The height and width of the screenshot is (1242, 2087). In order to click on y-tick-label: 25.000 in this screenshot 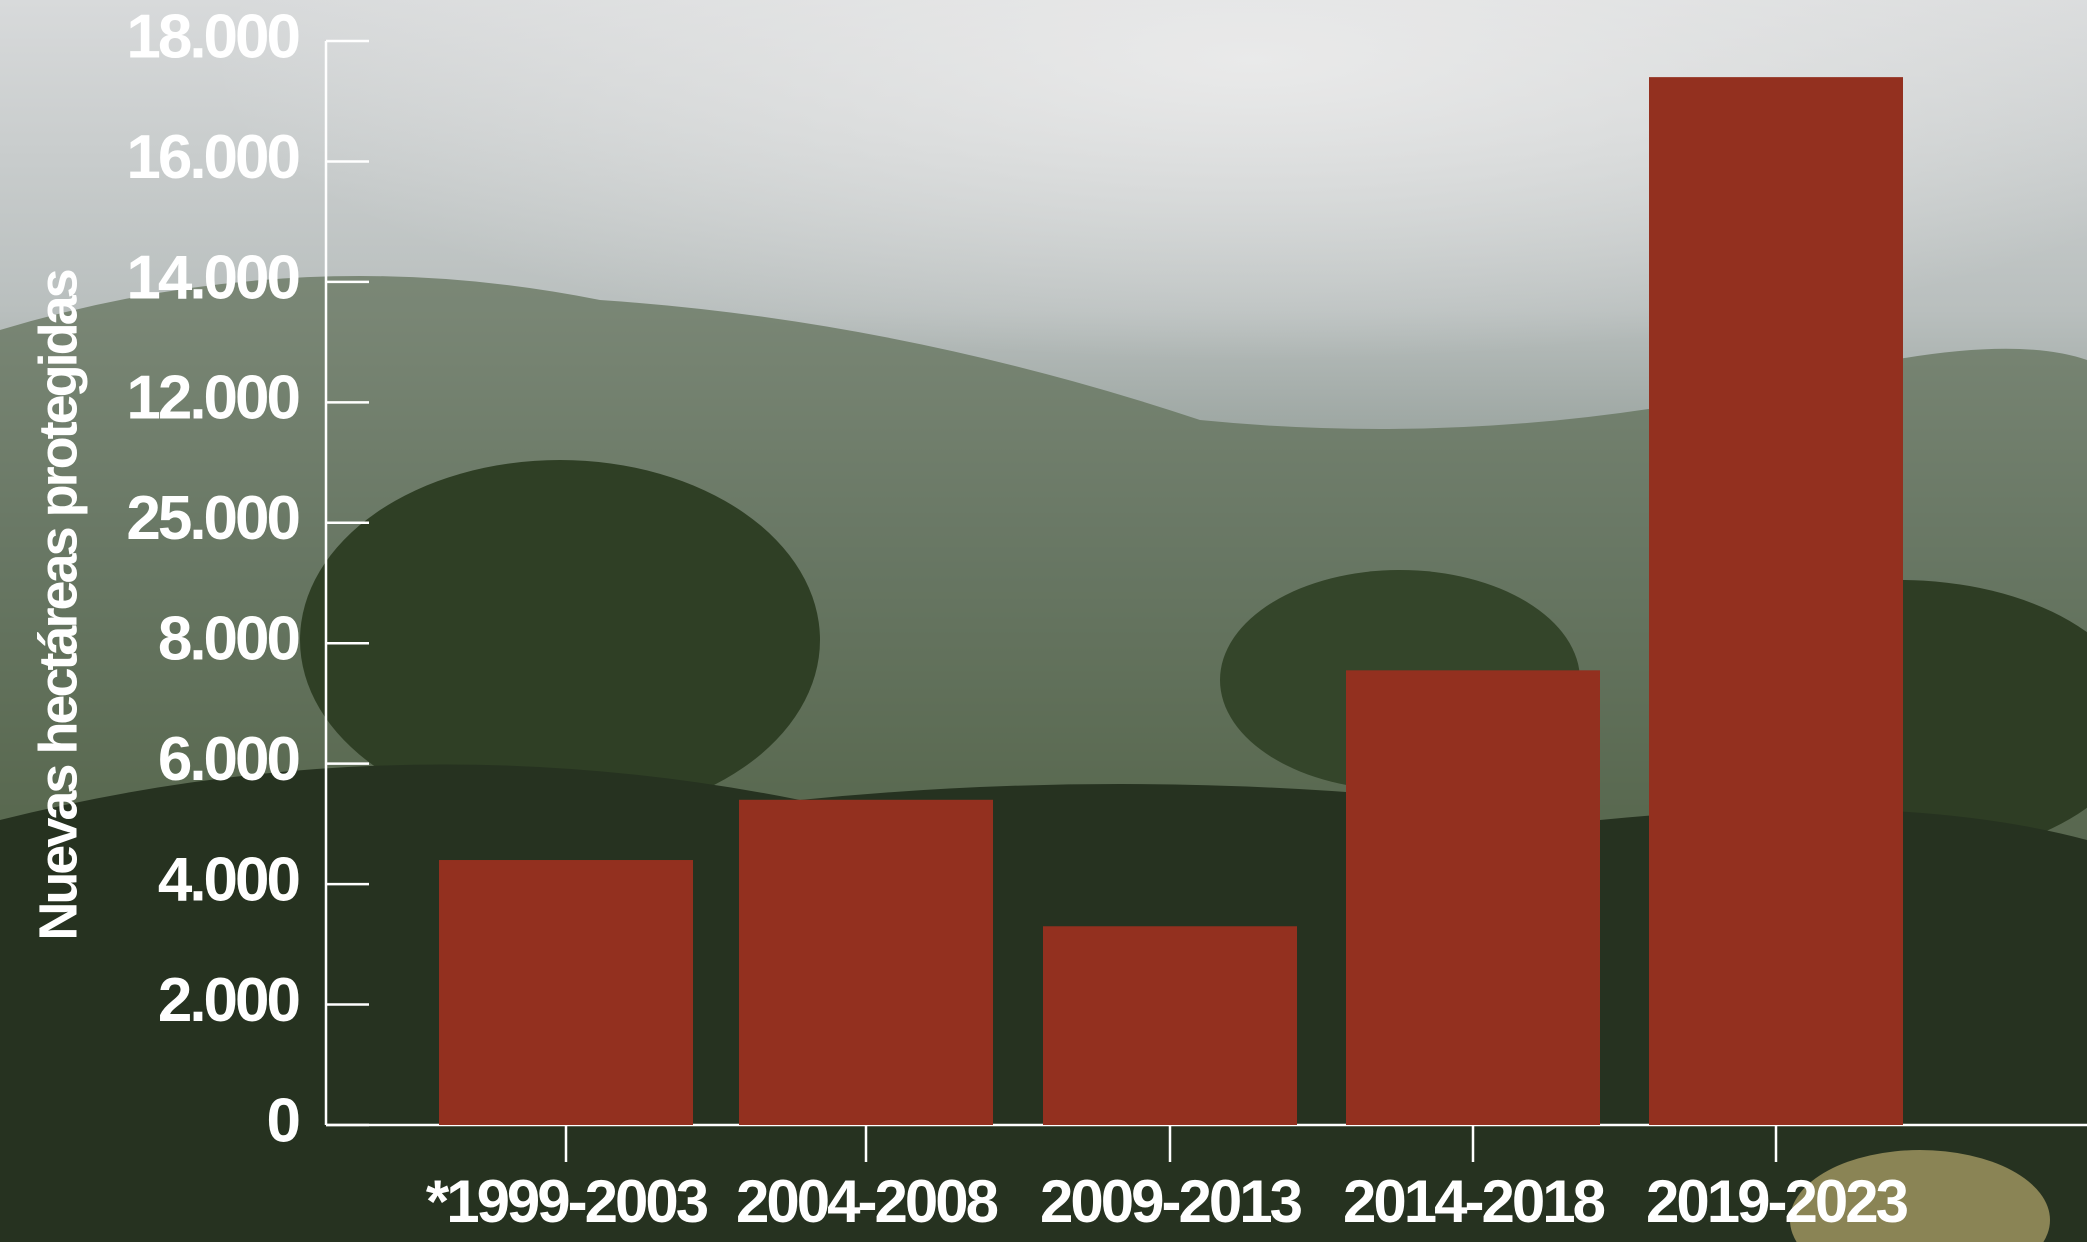, I will do `click(212, 518)`.